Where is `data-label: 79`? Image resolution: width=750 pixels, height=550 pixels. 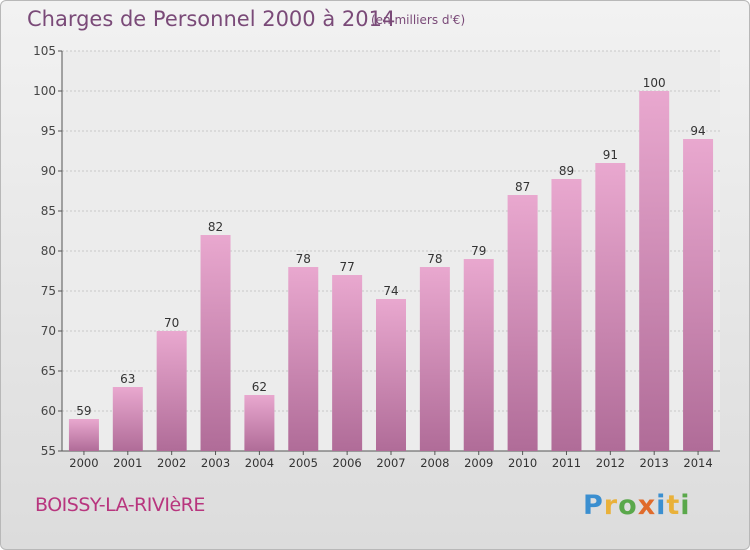 data-label: 79 is located at coordinates (478, 251).